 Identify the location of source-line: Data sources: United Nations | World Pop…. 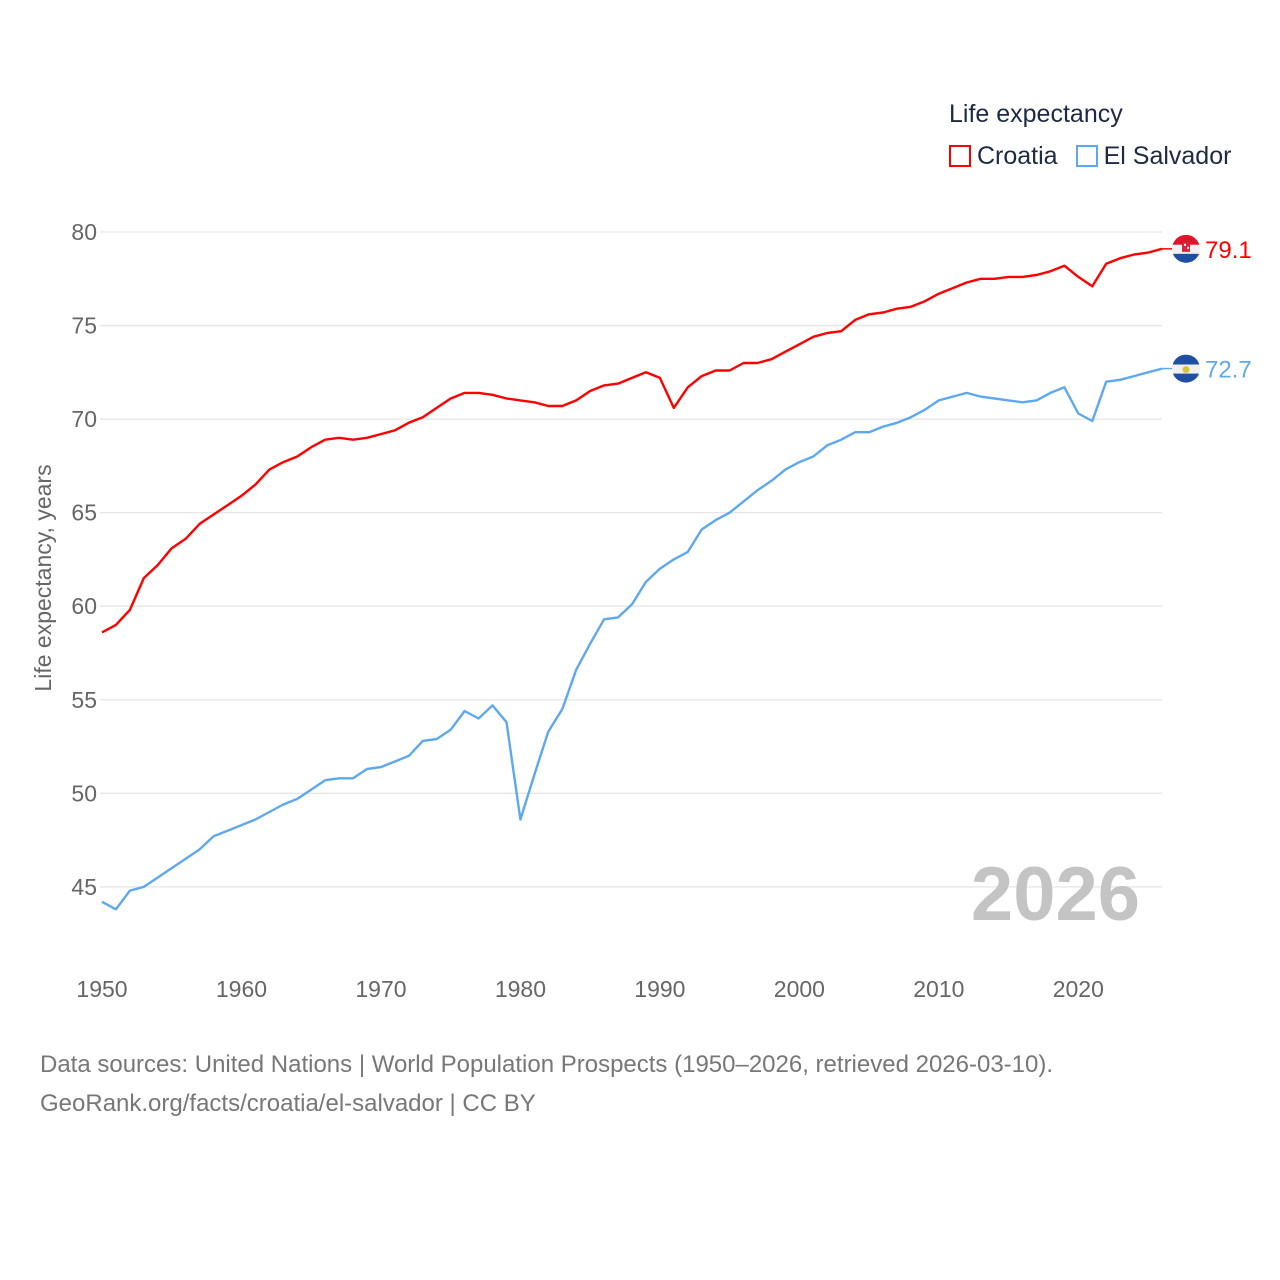
(547, 1064).